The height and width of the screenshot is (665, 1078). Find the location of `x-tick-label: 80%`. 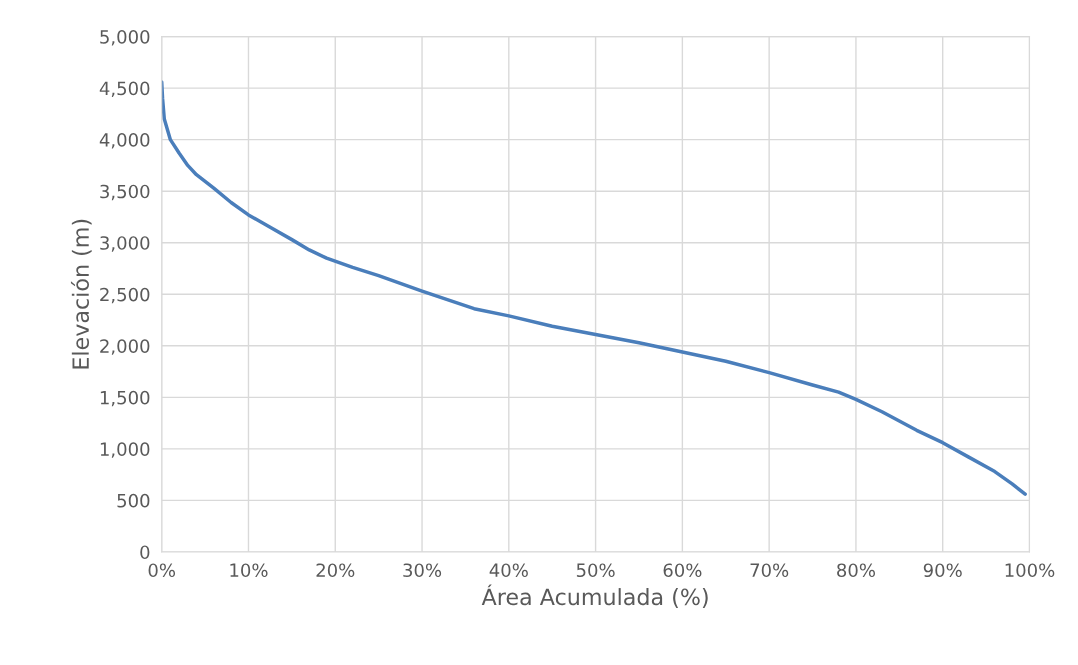

x-tick-label: 80% is located at coordinates (856, 570).